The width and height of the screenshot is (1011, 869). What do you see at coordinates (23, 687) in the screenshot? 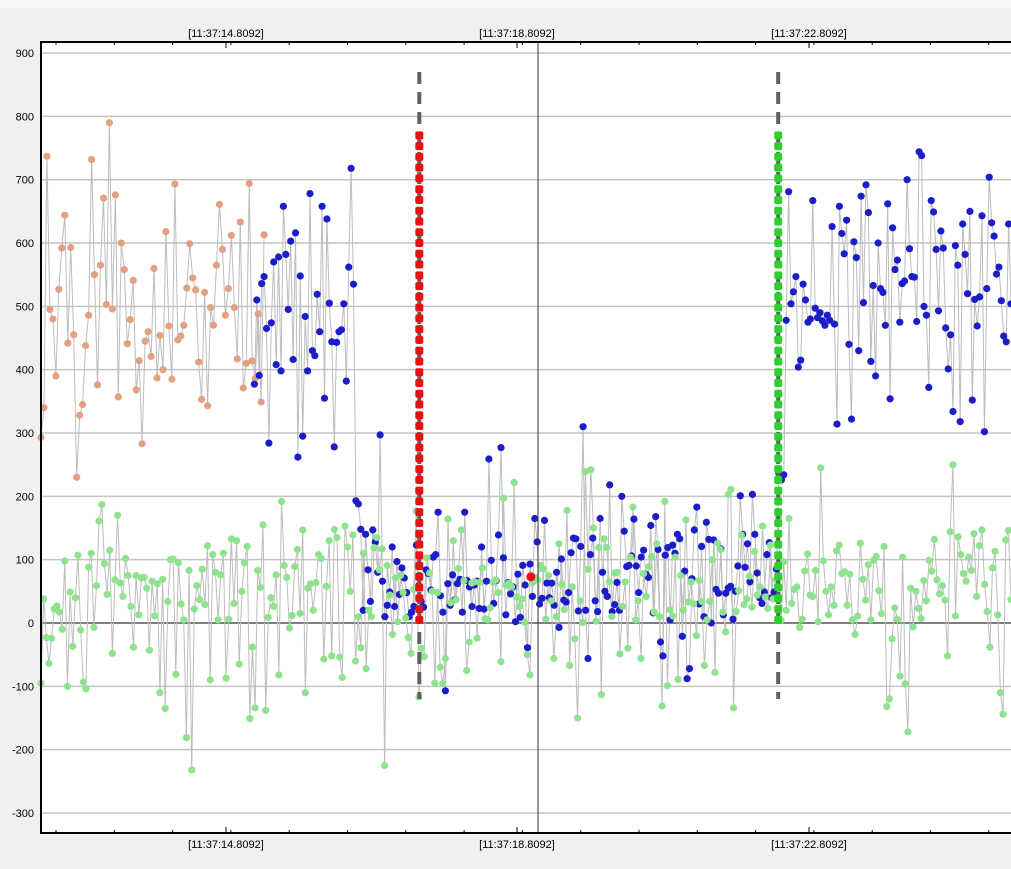
I see `y-tick-label: -100` at bounding box center [23, 687].